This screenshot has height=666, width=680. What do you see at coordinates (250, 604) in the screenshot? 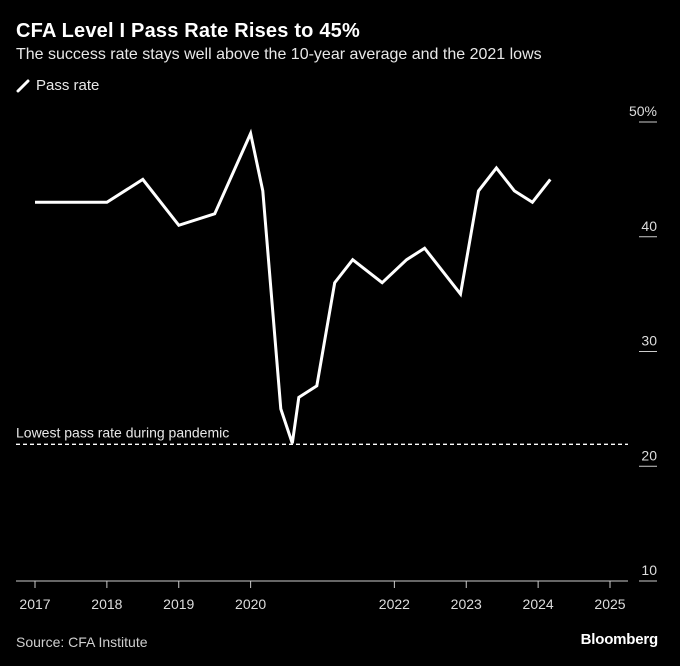
I see `x-tick-label: 2020` at bounding box center [250, 604].